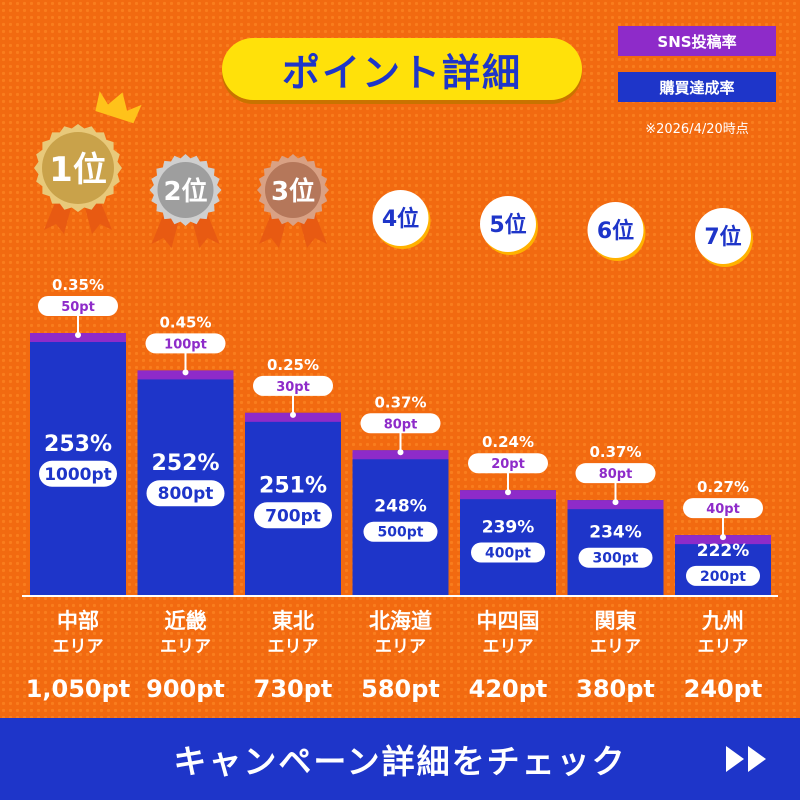 The width and height of the screenshot is (800, 800). What do you see at coordinates (723, 551) in the screenshot?
I see `purchase-rate-label: 222%` at bounding box center [723, 551].